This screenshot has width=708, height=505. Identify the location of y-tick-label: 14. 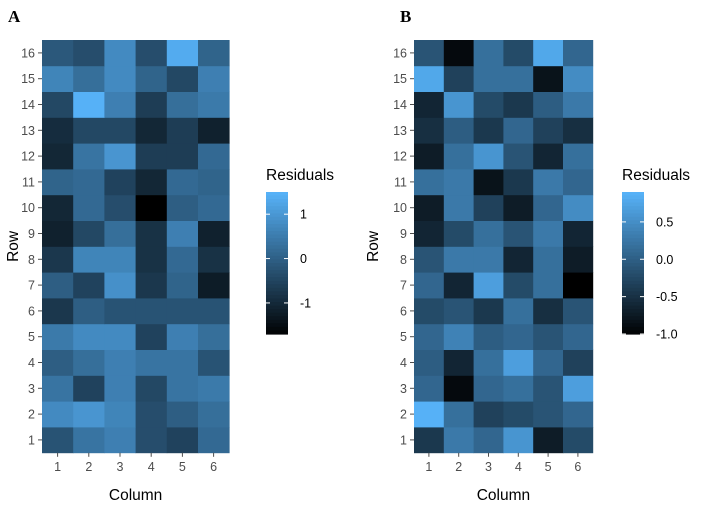
(400, 105).